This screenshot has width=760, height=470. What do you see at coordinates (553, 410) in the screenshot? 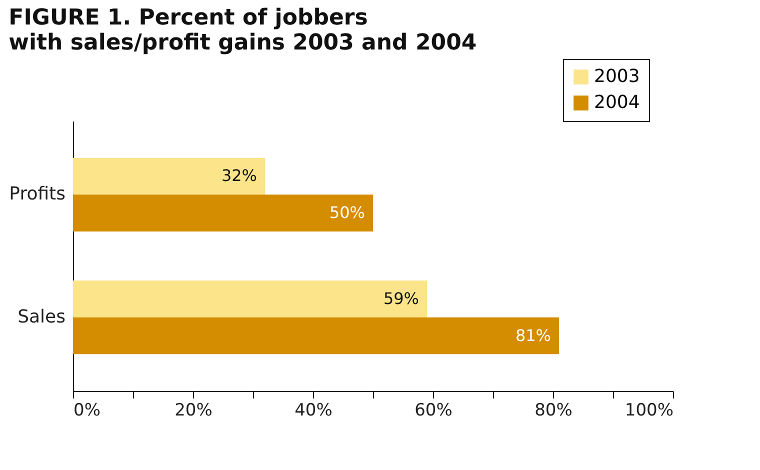
I see `x-tick-label: 80%` at bounding box center [553, 410].